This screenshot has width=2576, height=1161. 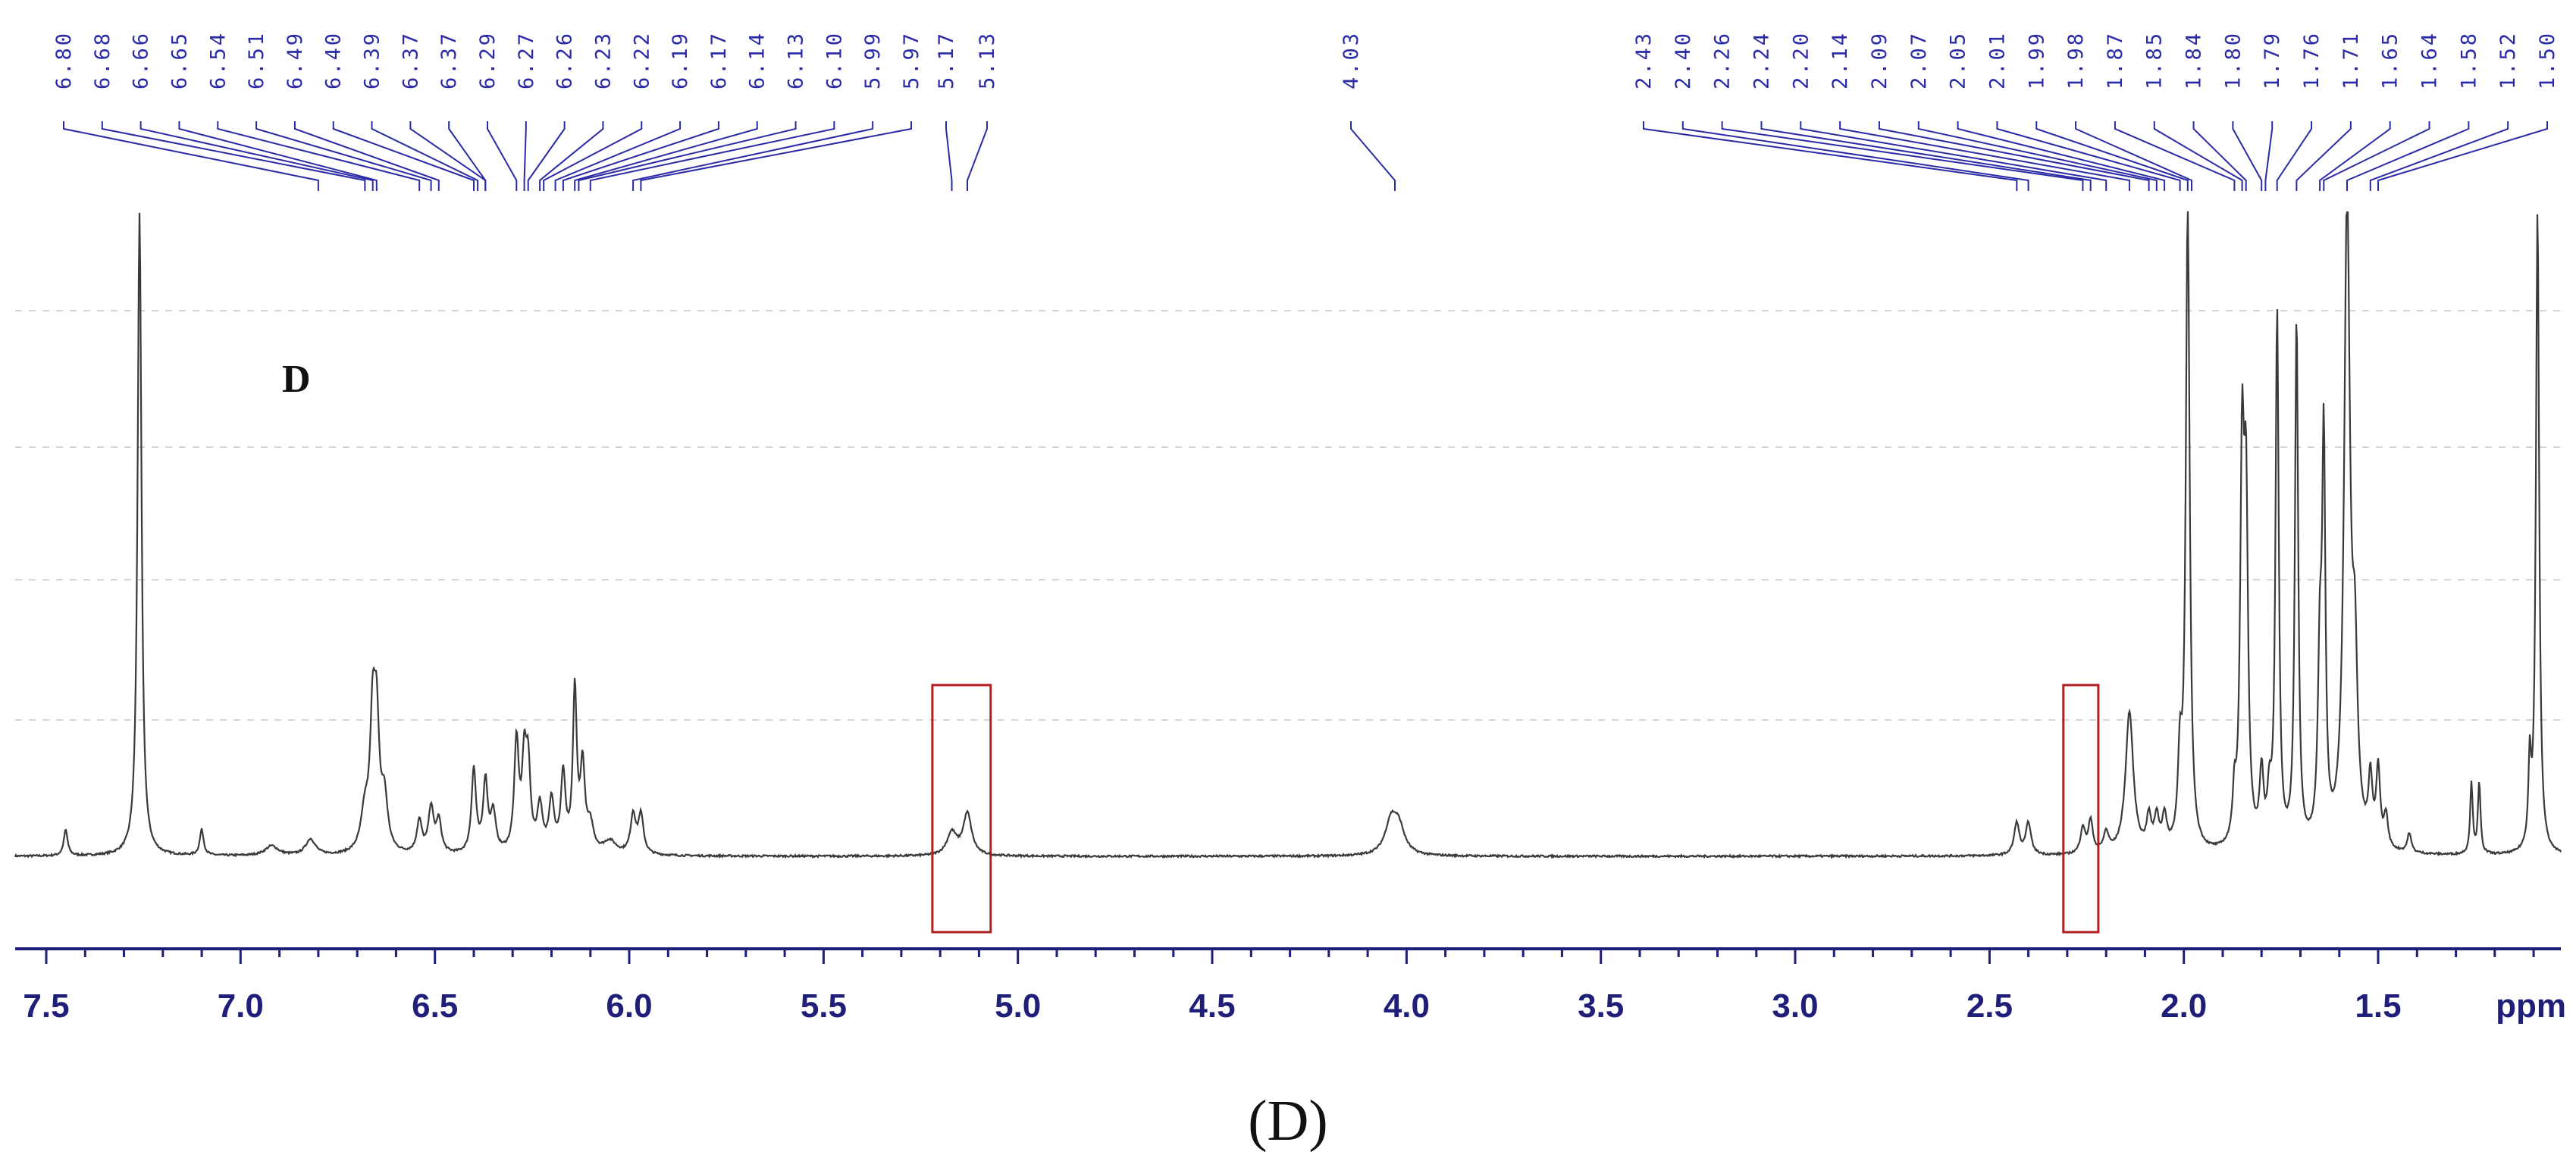 I want to click on peak-label: 1.85, so click(x=2155, y=60).